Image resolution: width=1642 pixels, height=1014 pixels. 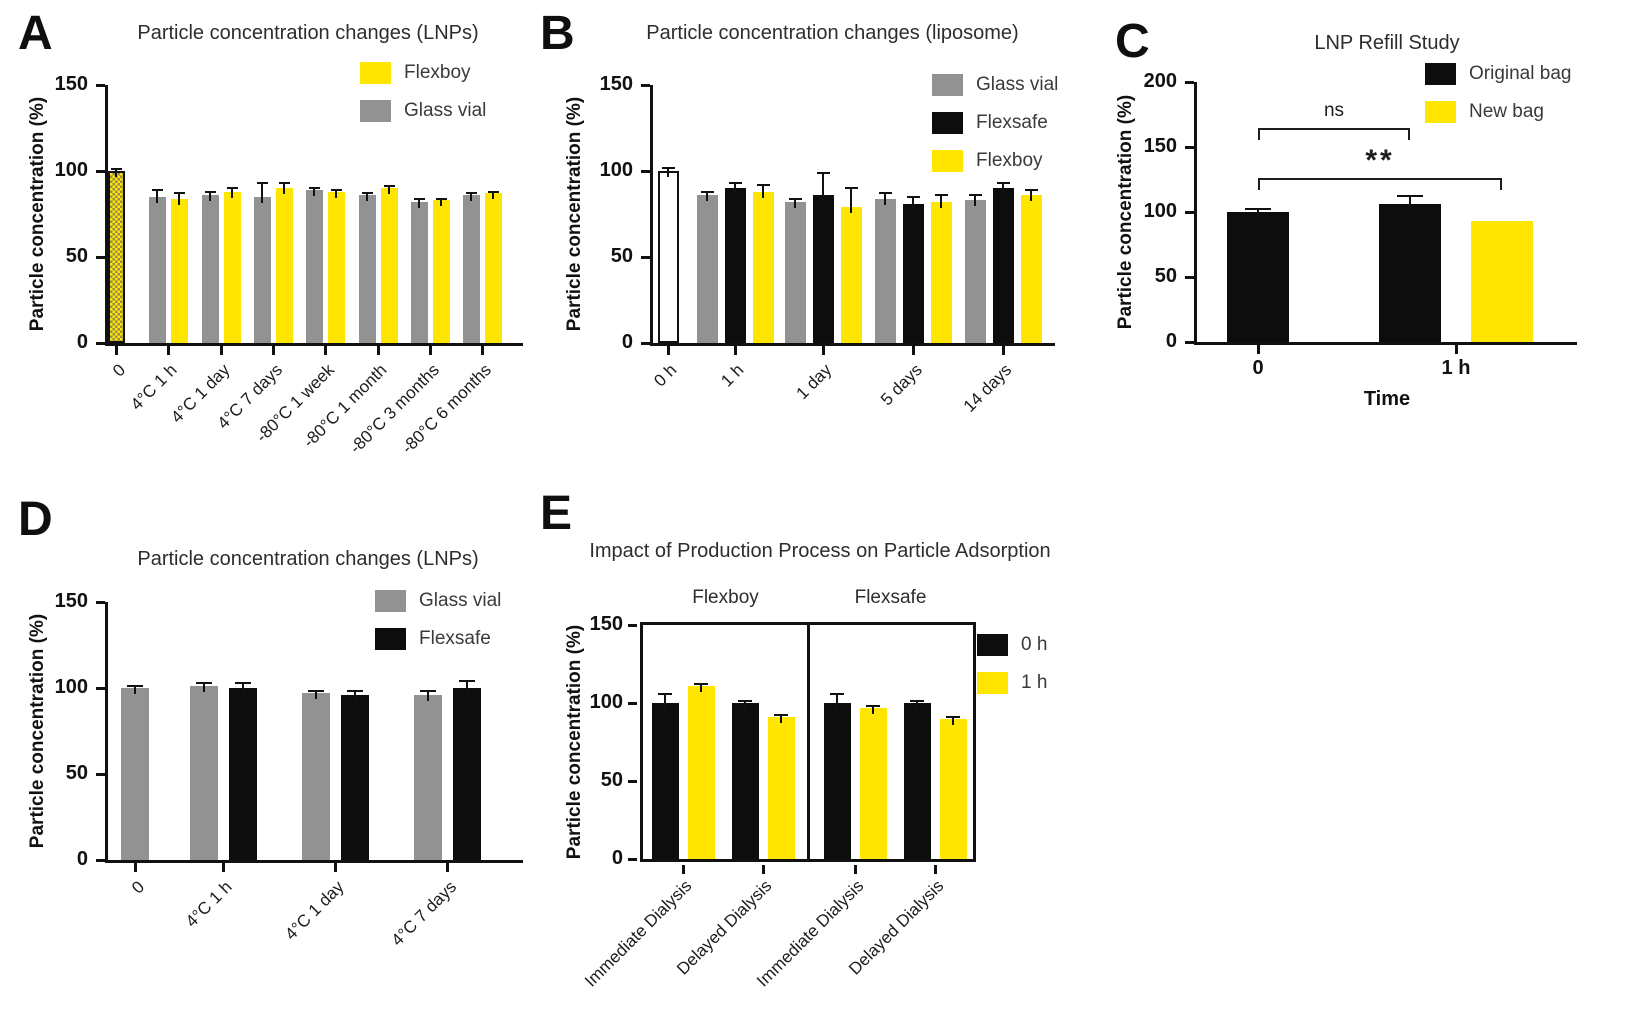 What do you see at coordinates (556, 513) in the screenshot?
I see `panel-letter-e: E` at bounding box center [556, 513].